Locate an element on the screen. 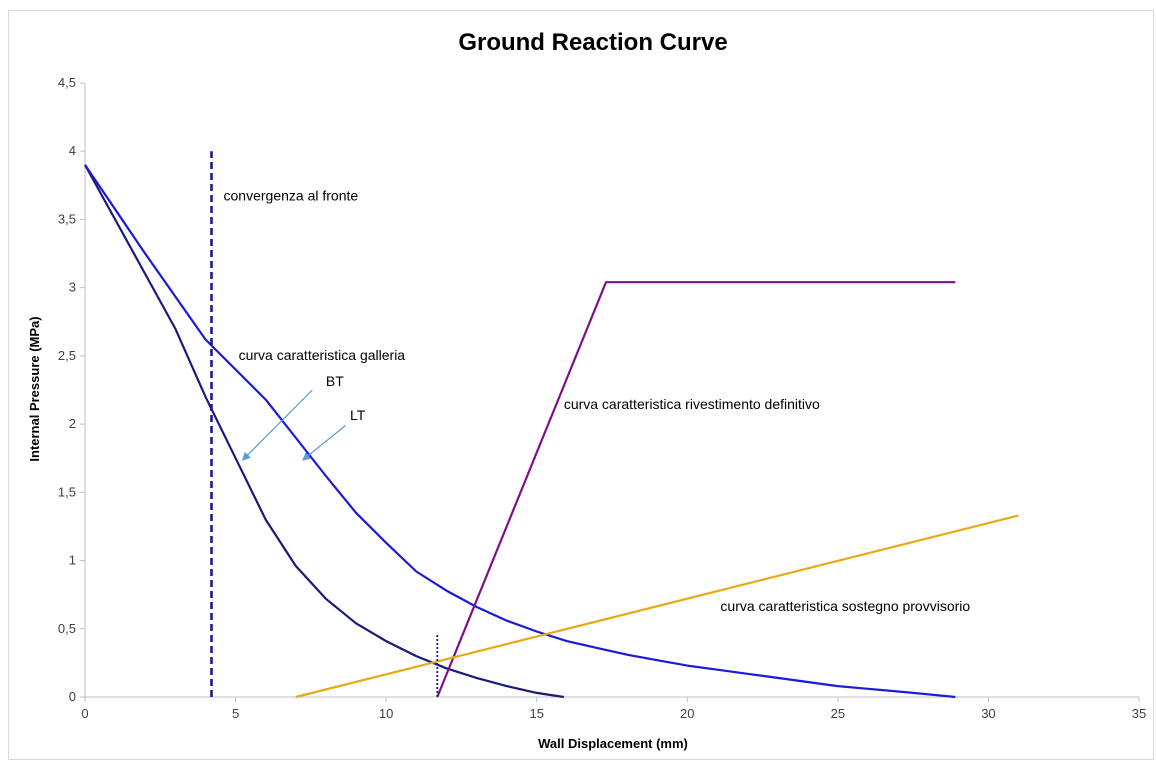  y-tick-label: 1,5 is located at coordinates (67, 491).